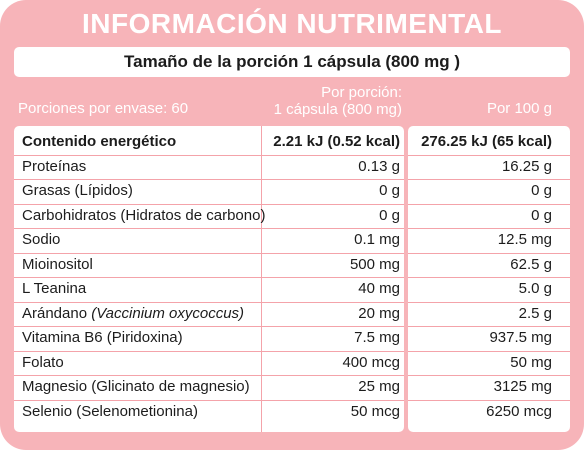 The height and width of the screenshot is (450, 584). What do you see at coordinates (379, 386) in the screenshot?
I see `per-serving-value: 25 mg` at bounding box center [379, 386].